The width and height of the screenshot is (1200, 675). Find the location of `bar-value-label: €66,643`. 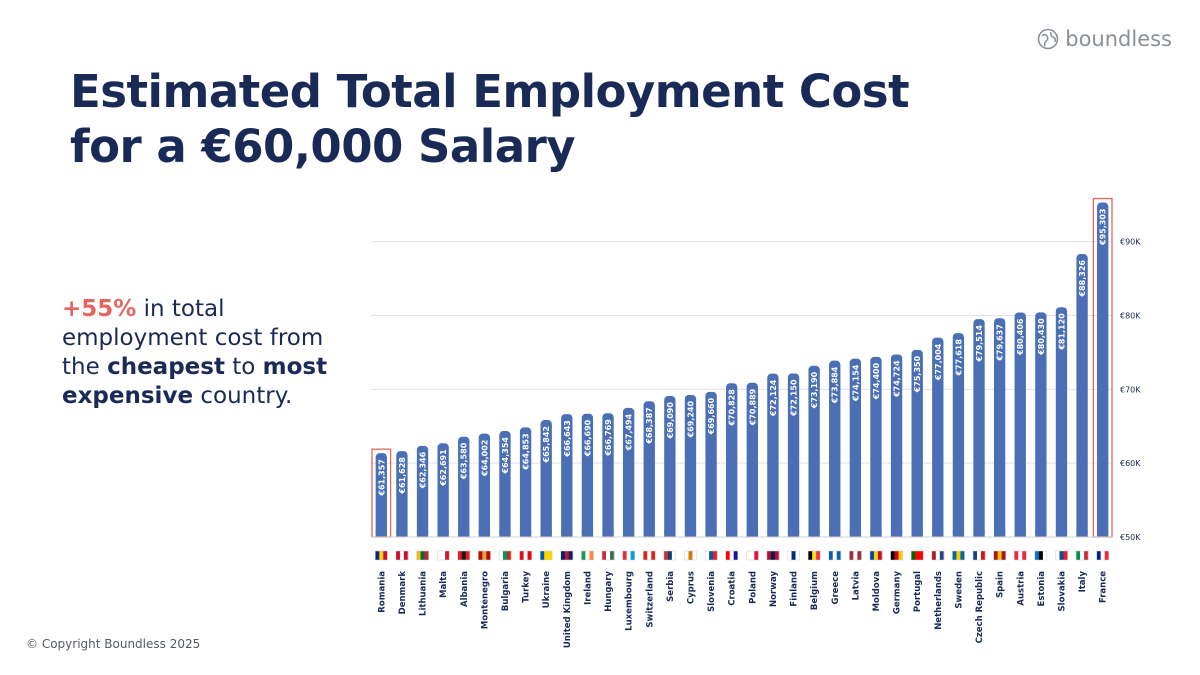

bar-value-label: €66,643 is located at coordinates (567, 438).